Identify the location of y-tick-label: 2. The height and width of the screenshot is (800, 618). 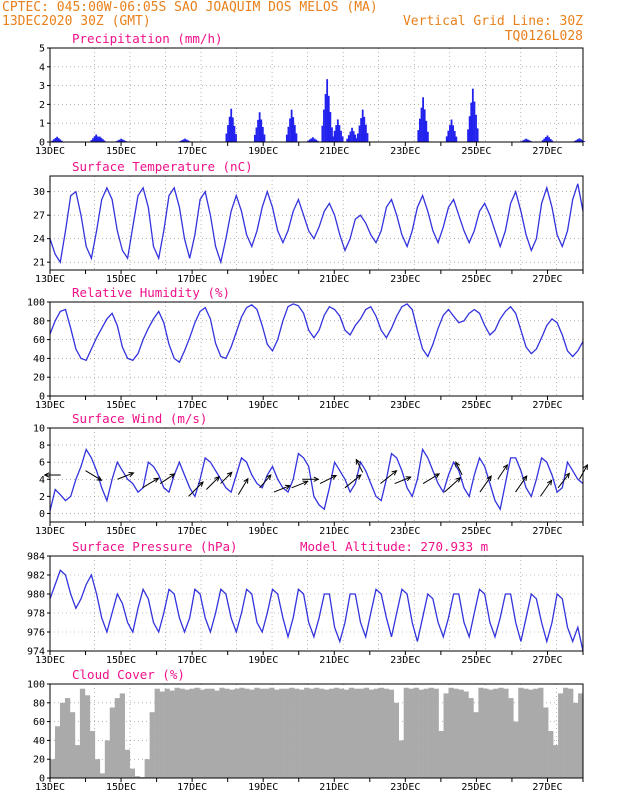
(42, 105).